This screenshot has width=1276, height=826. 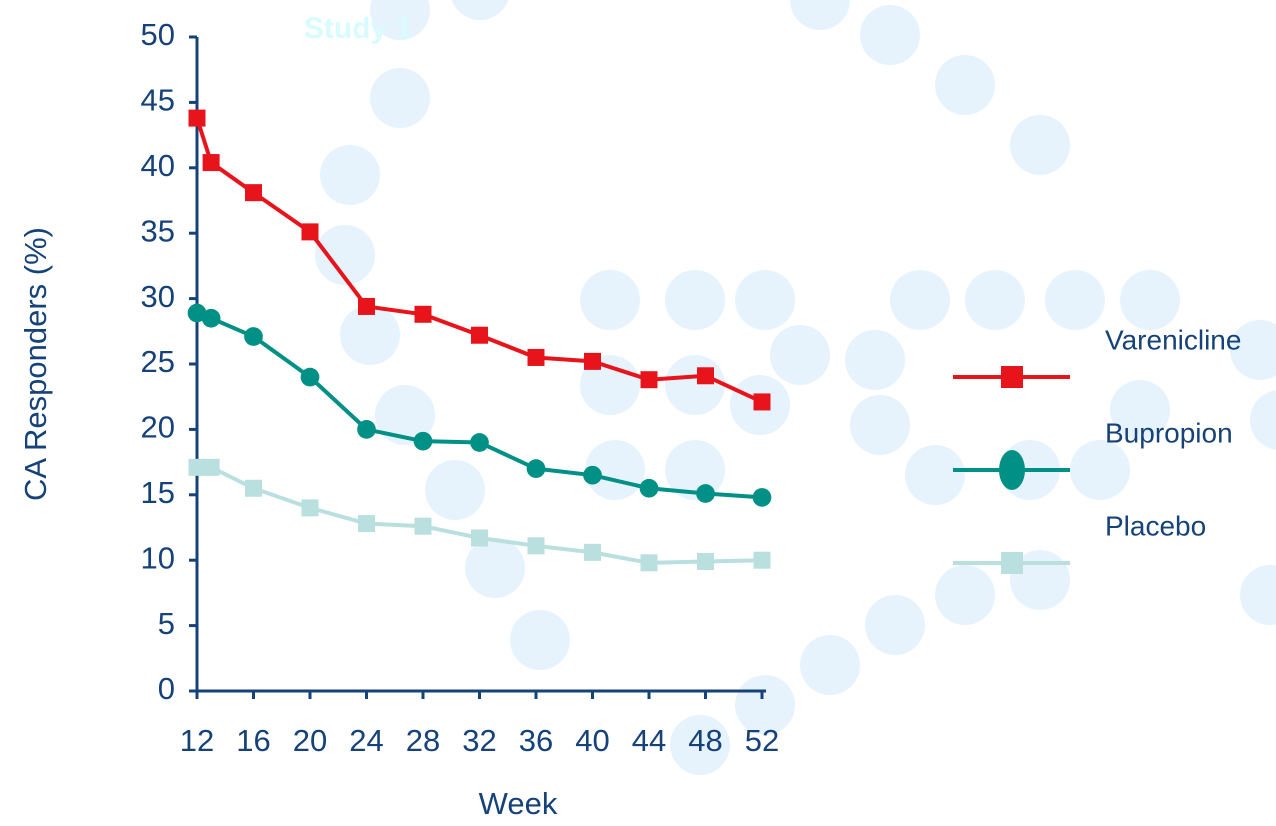 What do you see at coordinates (158, 492) in the screenshot?
I see `y-tick-label: 15` at bounding box center [158, 492].